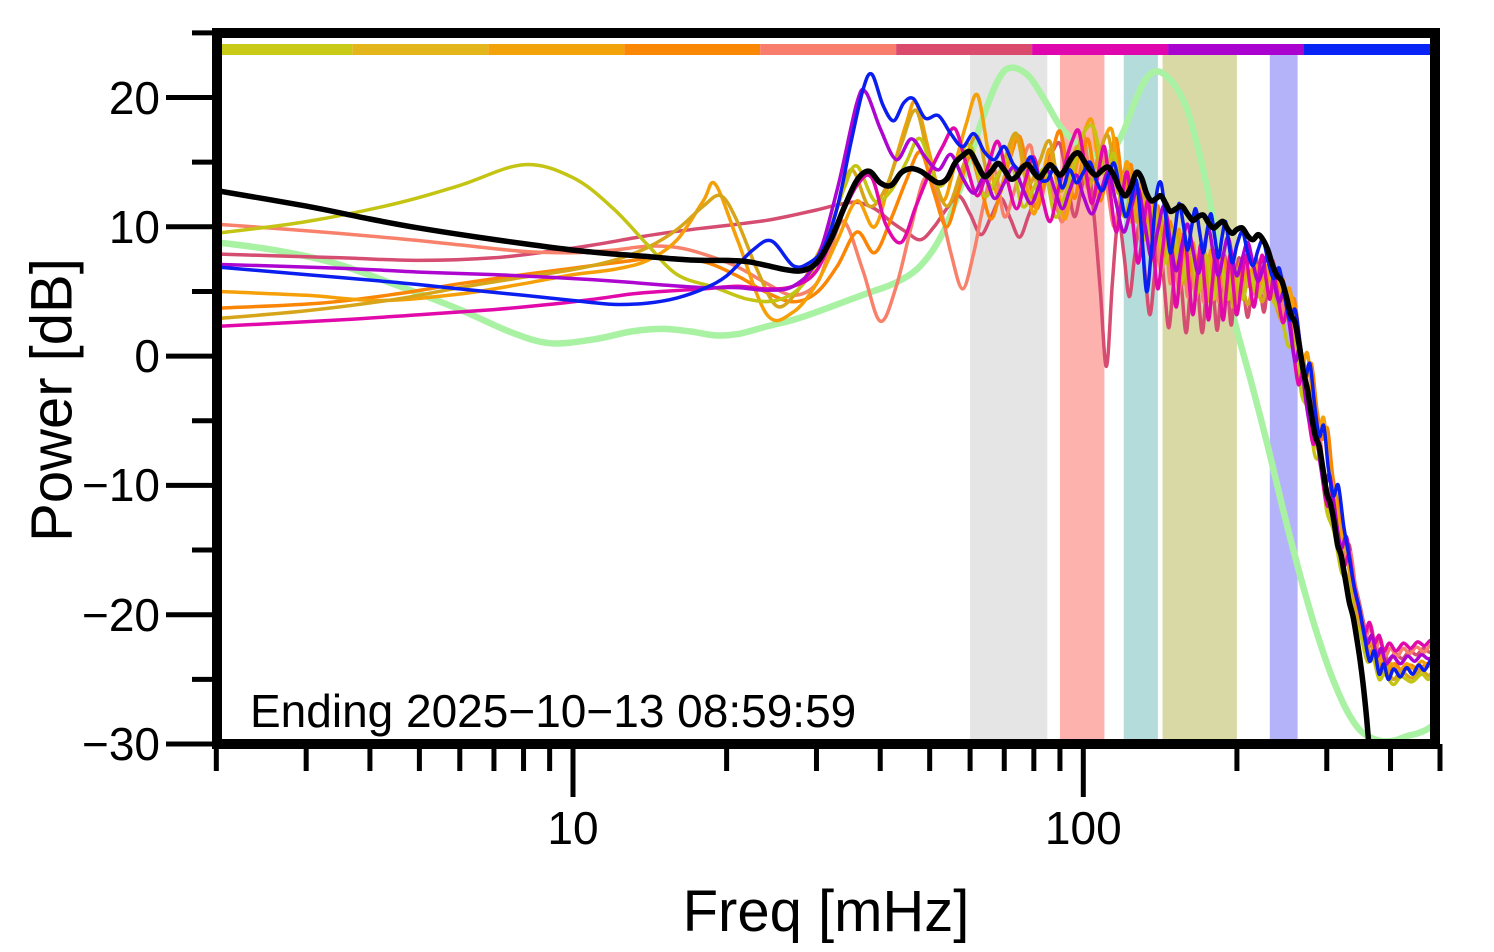 The height and width of the screenshot is (952, 1494). Describe the element at coordinates (1140, 396) in the screenshot. I see `band-teal` at that location.